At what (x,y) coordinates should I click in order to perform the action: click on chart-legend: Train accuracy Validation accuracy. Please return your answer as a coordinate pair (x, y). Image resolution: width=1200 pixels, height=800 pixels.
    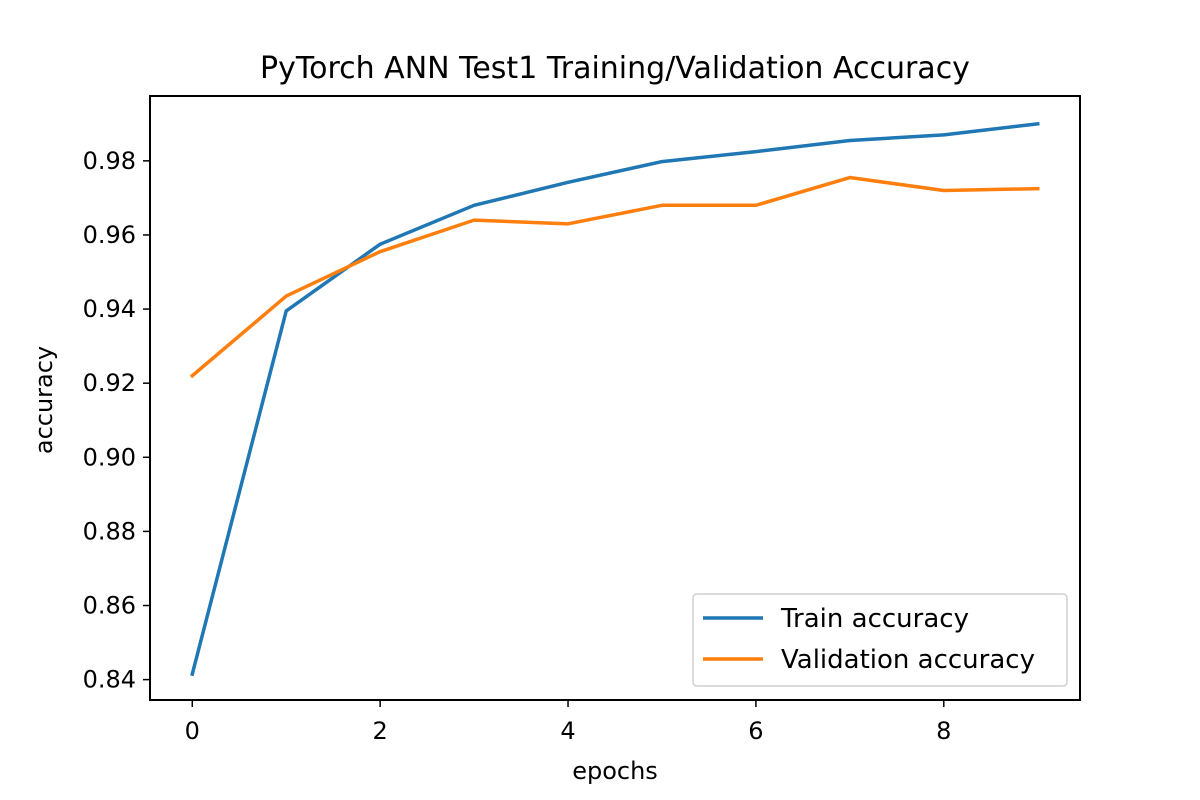
    Looking at the image, I should click on (880, 640).